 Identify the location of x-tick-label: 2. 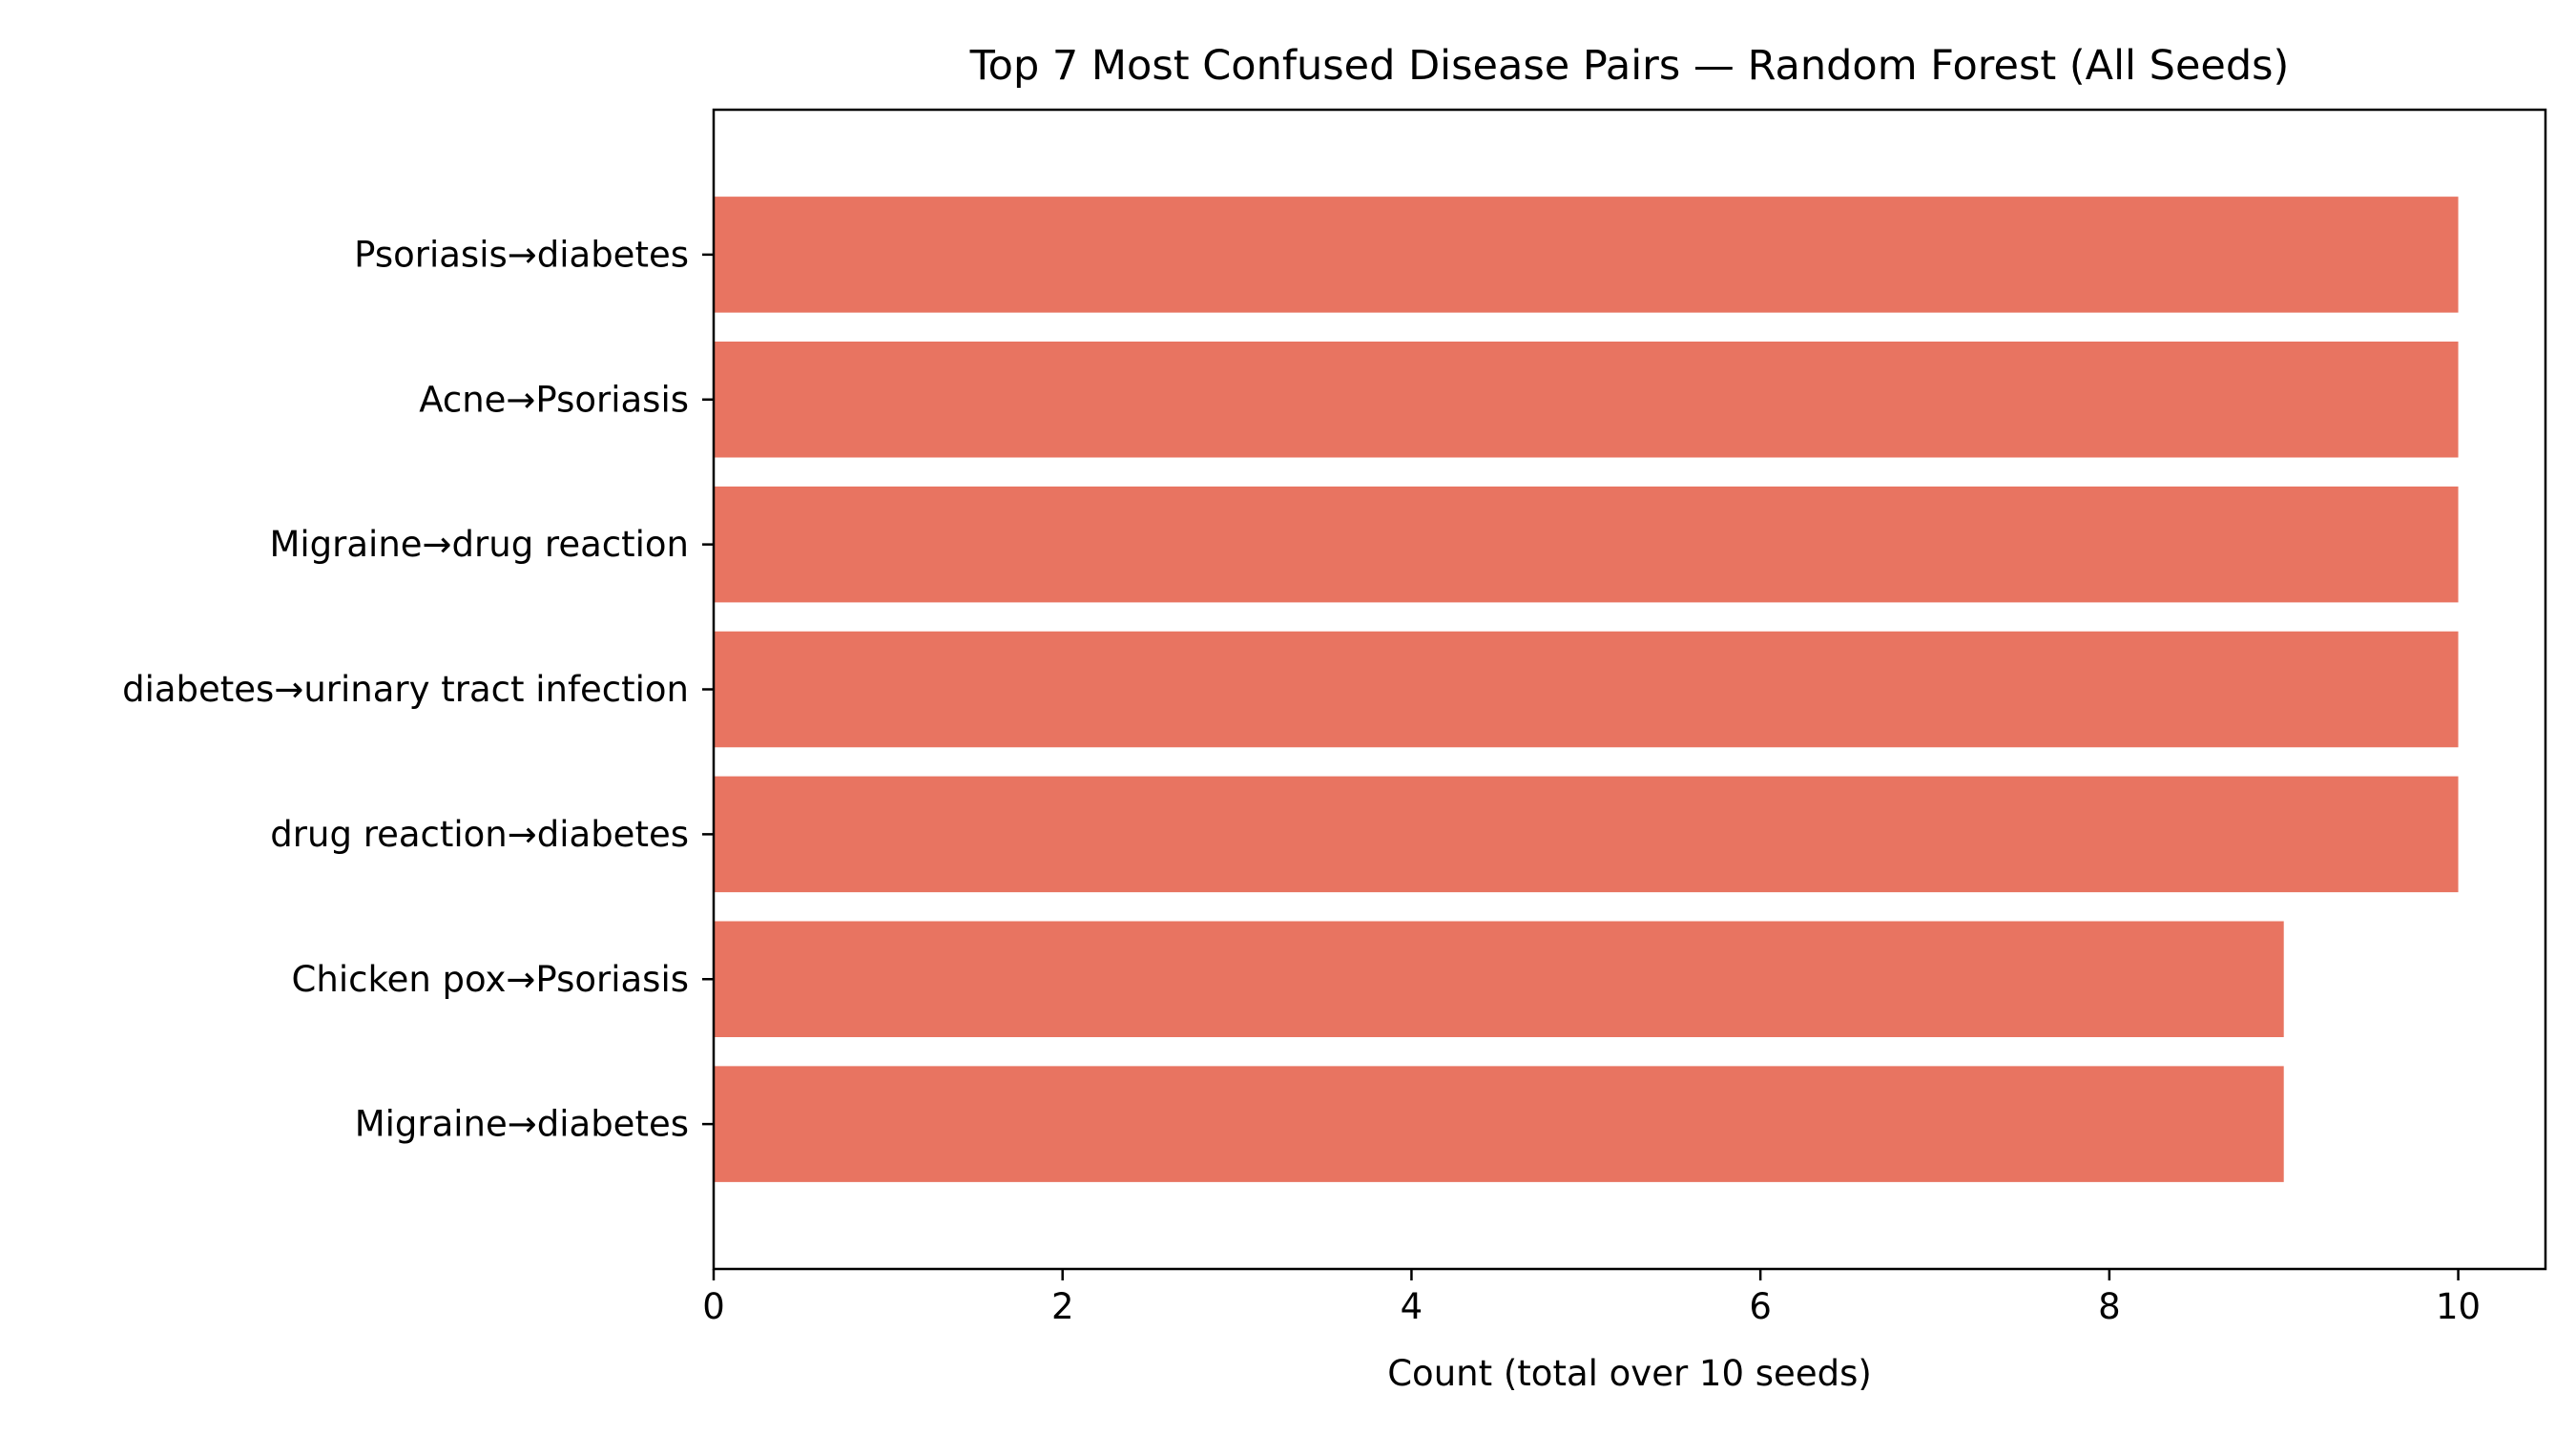
(1062, 1306).